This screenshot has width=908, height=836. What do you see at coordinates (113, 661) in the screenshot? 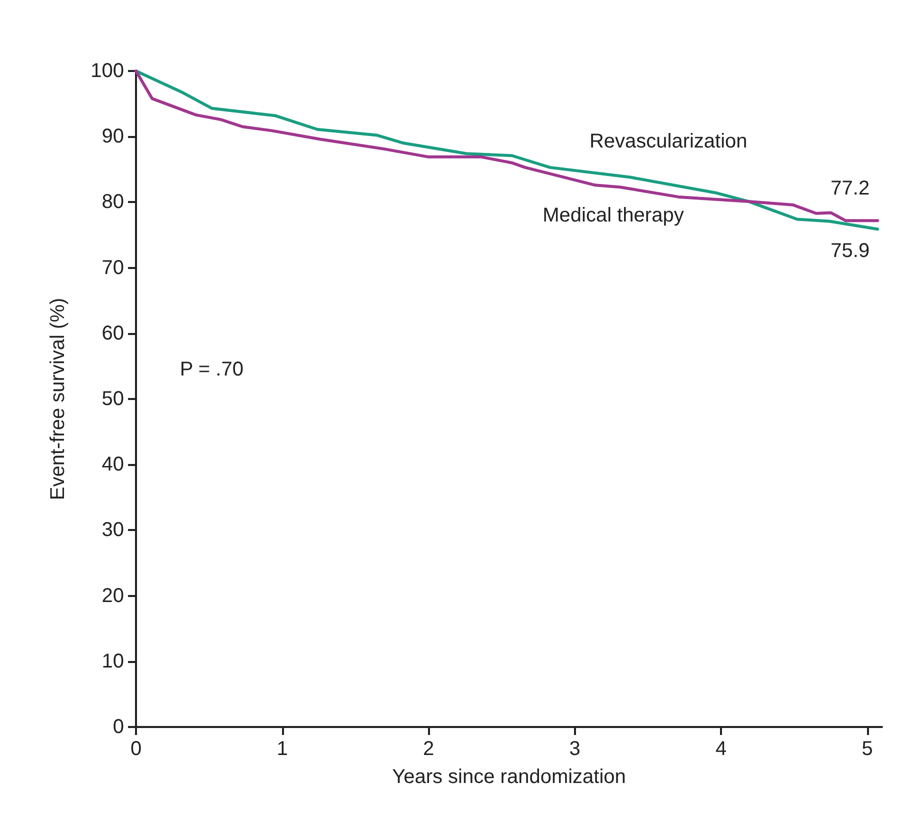
I see `y-tick-label: 10` at bounding box center [113, 661].